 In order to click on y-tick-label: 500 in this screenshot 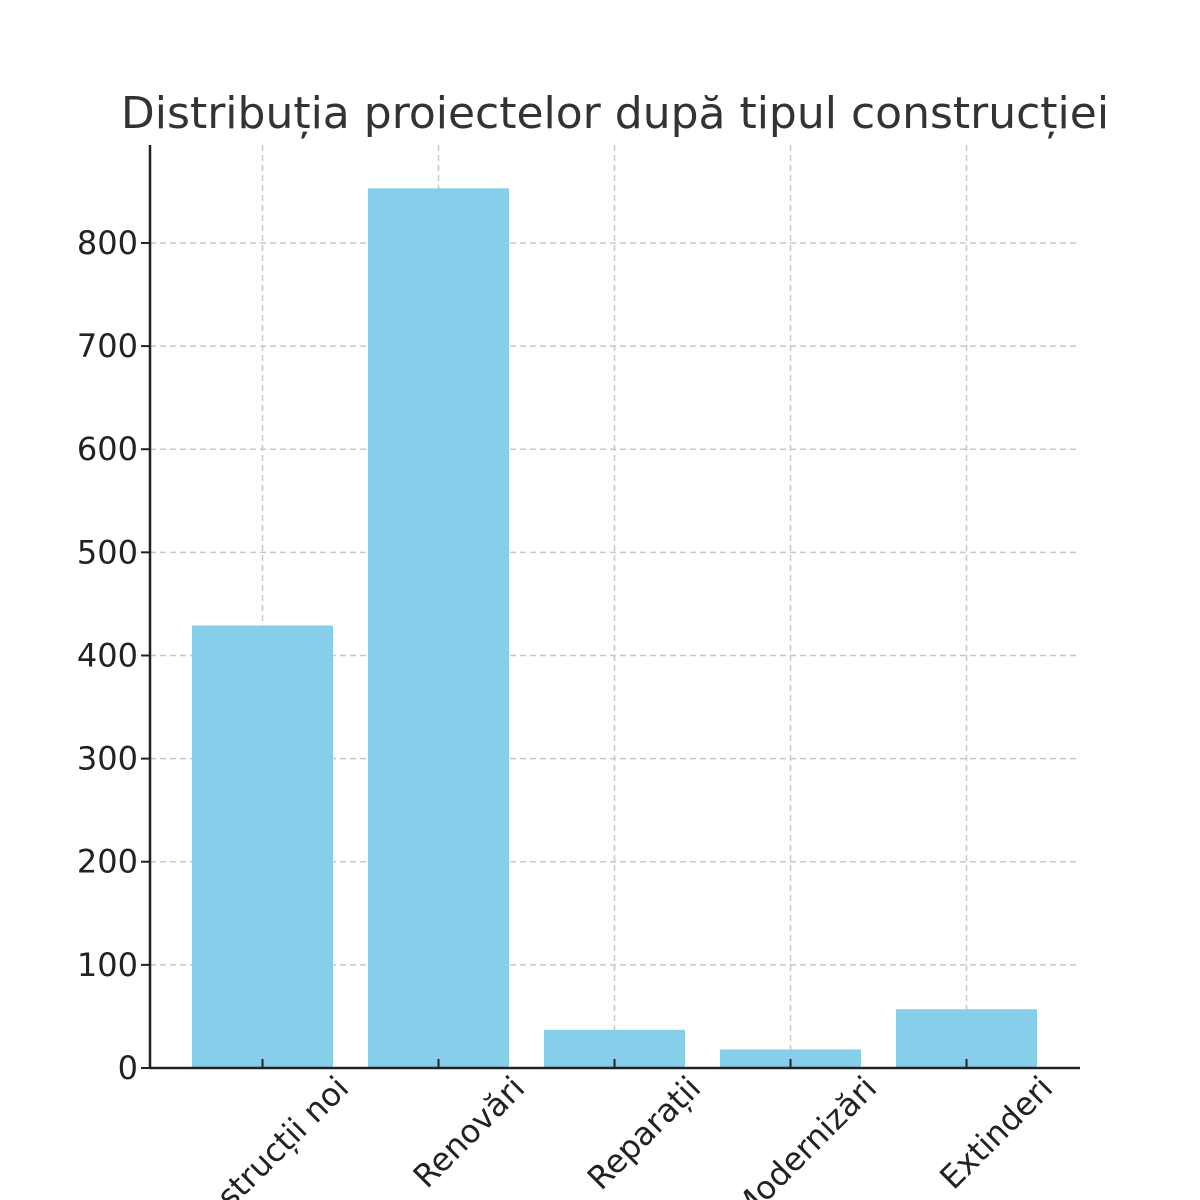, I will do `click(107, 552)`.